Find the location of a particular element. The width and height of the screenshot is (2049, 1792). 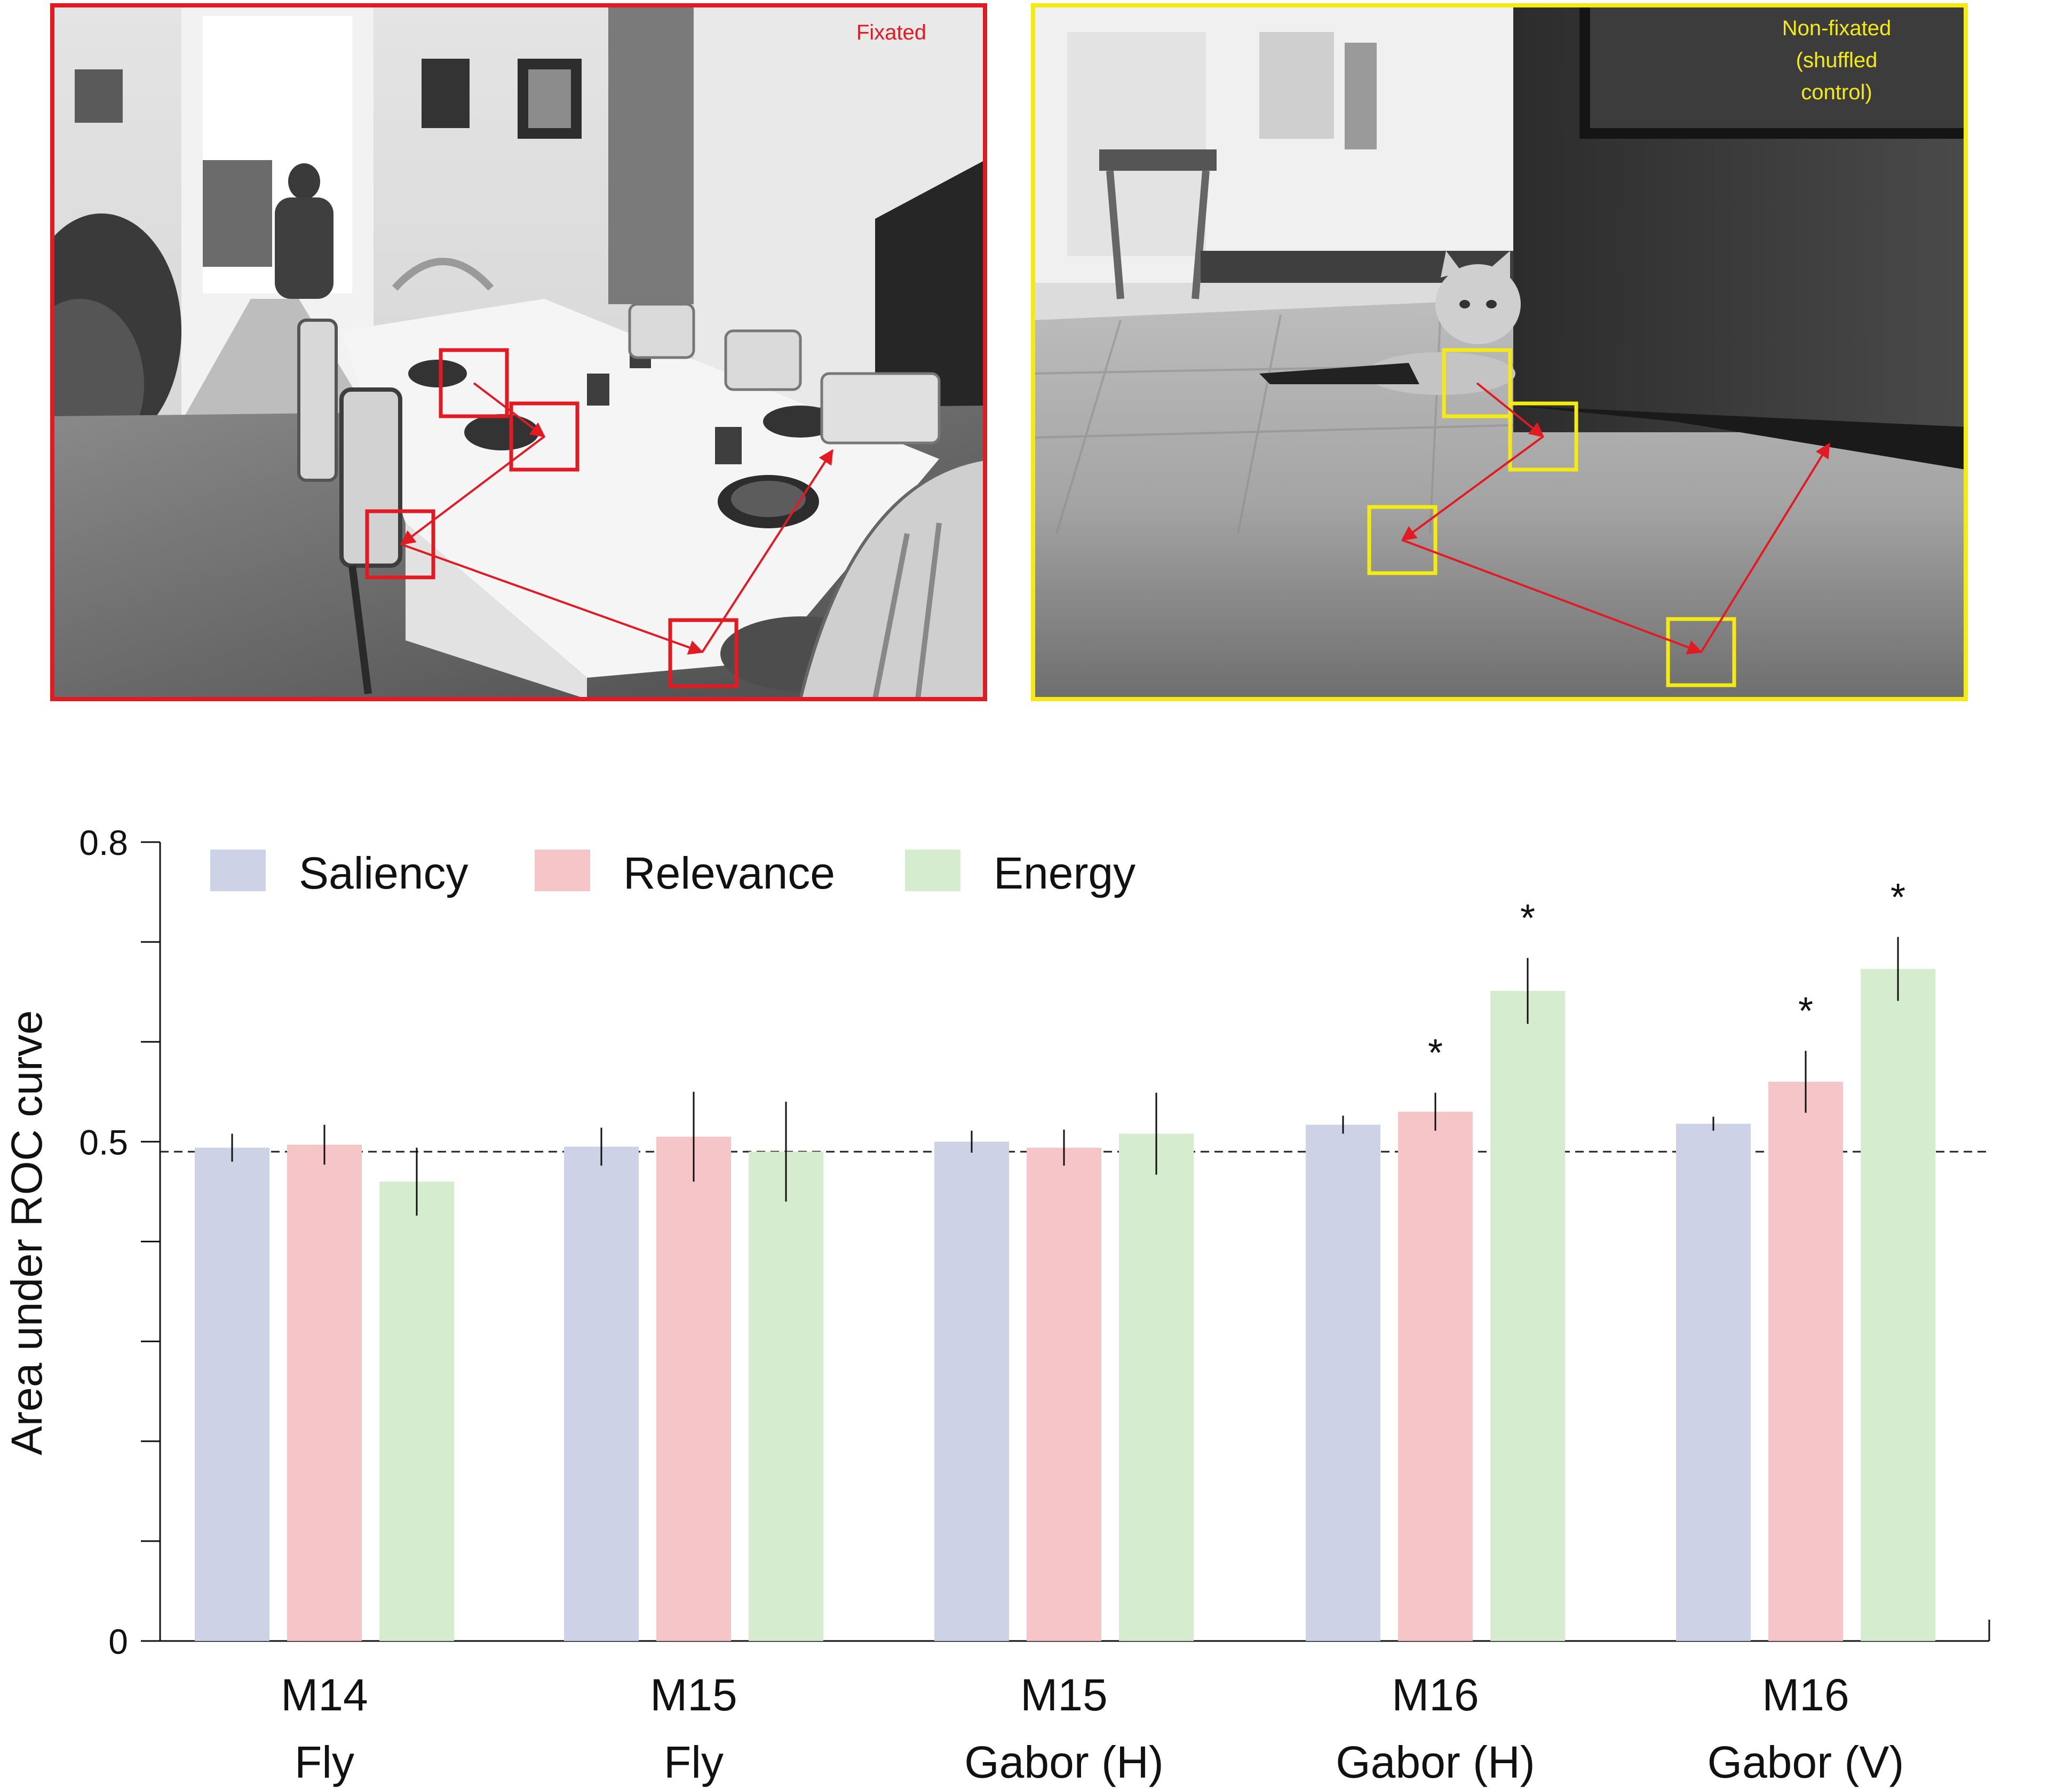

y-axis-label: Area under ROC curve is located at coordinates (27, 1232).